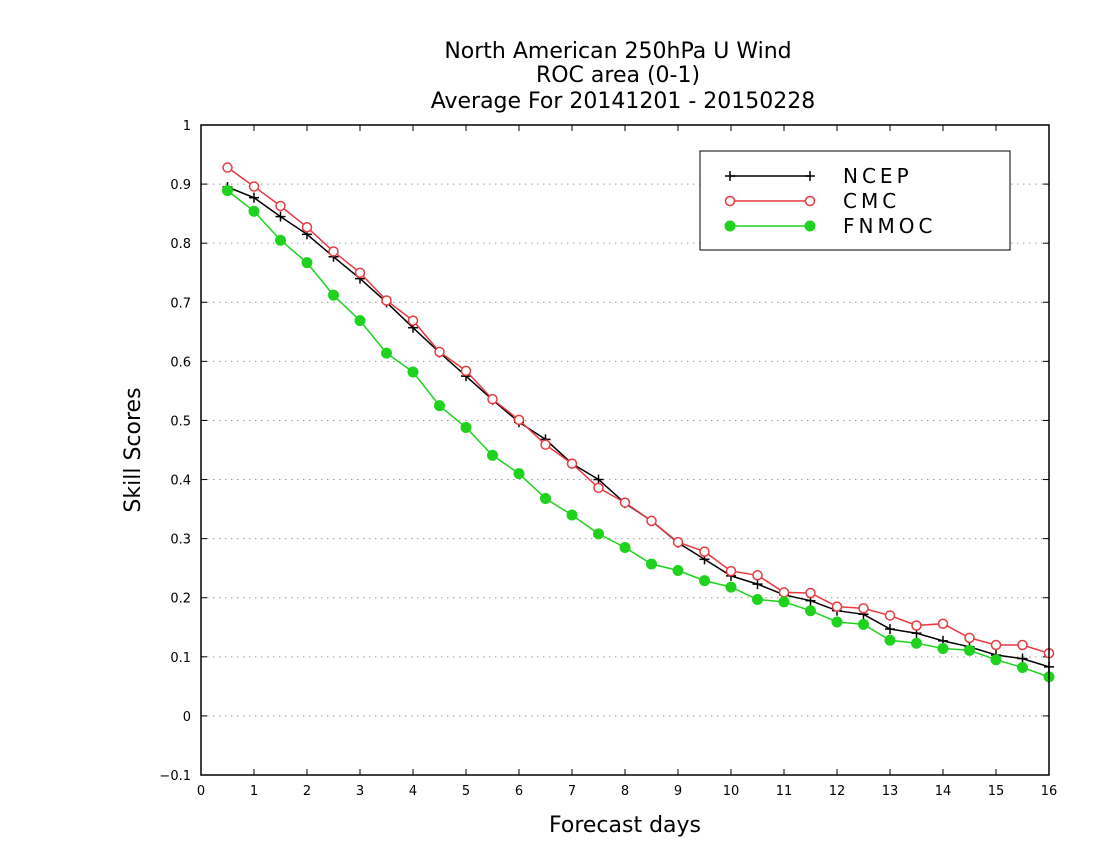 The image size is (1100, 850). What do you see at coordinates (730, 226) in the screenshot?
I see `legend-marker-fnmoc` at bounding box center [730, 226].